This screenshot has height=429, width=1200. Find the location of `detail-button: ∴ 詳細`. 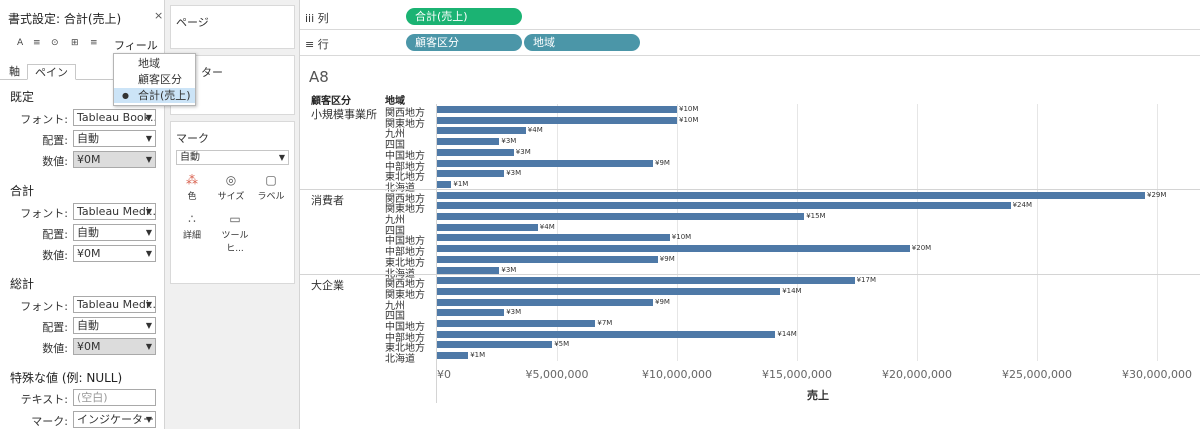

detail-button: ∴ 詳細 is located at coordinates (192, 227).